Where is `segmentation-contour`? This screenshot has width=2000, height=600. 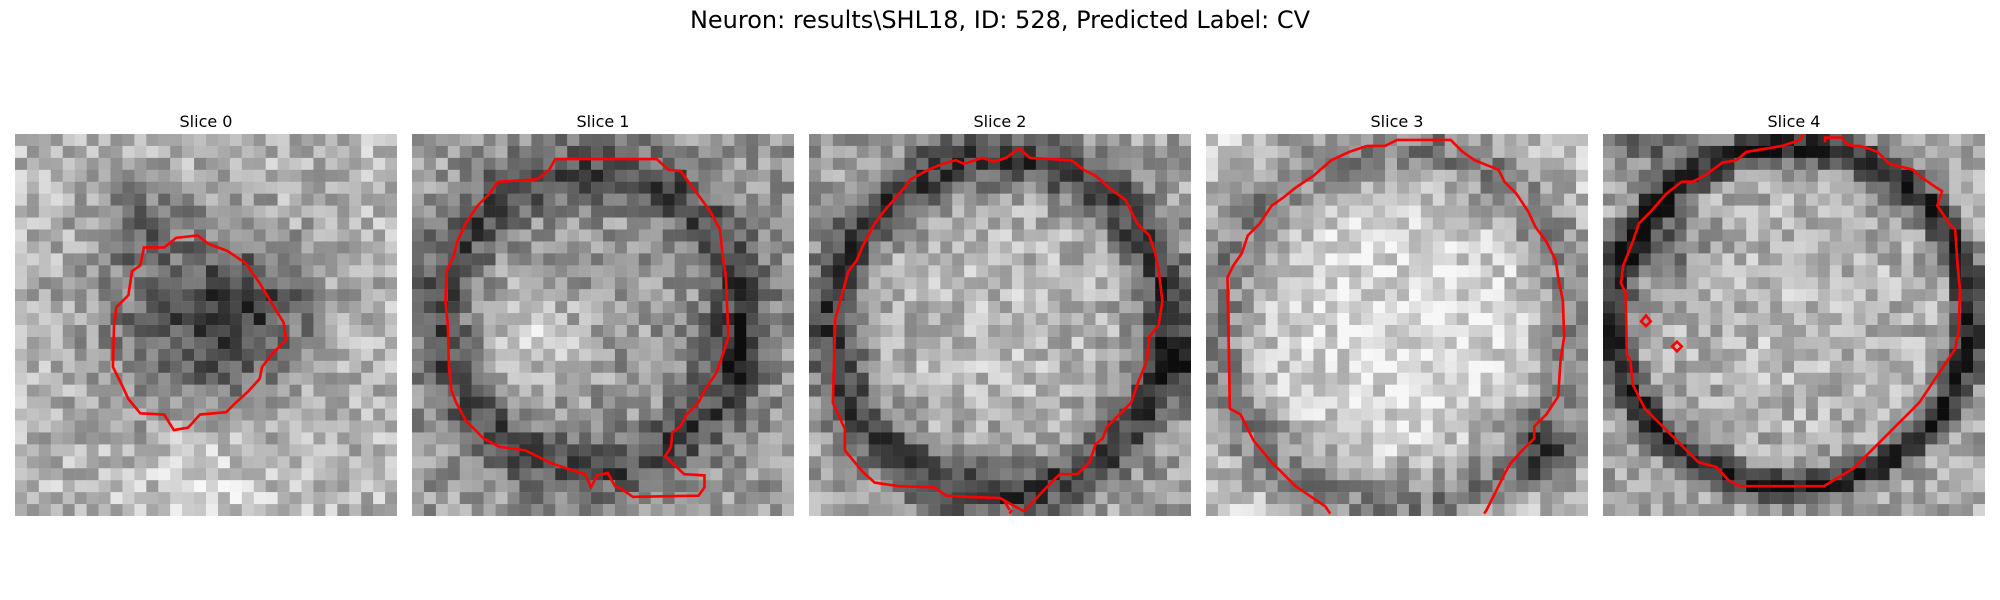
segmentation-contour is located at coordinates (587, 328).